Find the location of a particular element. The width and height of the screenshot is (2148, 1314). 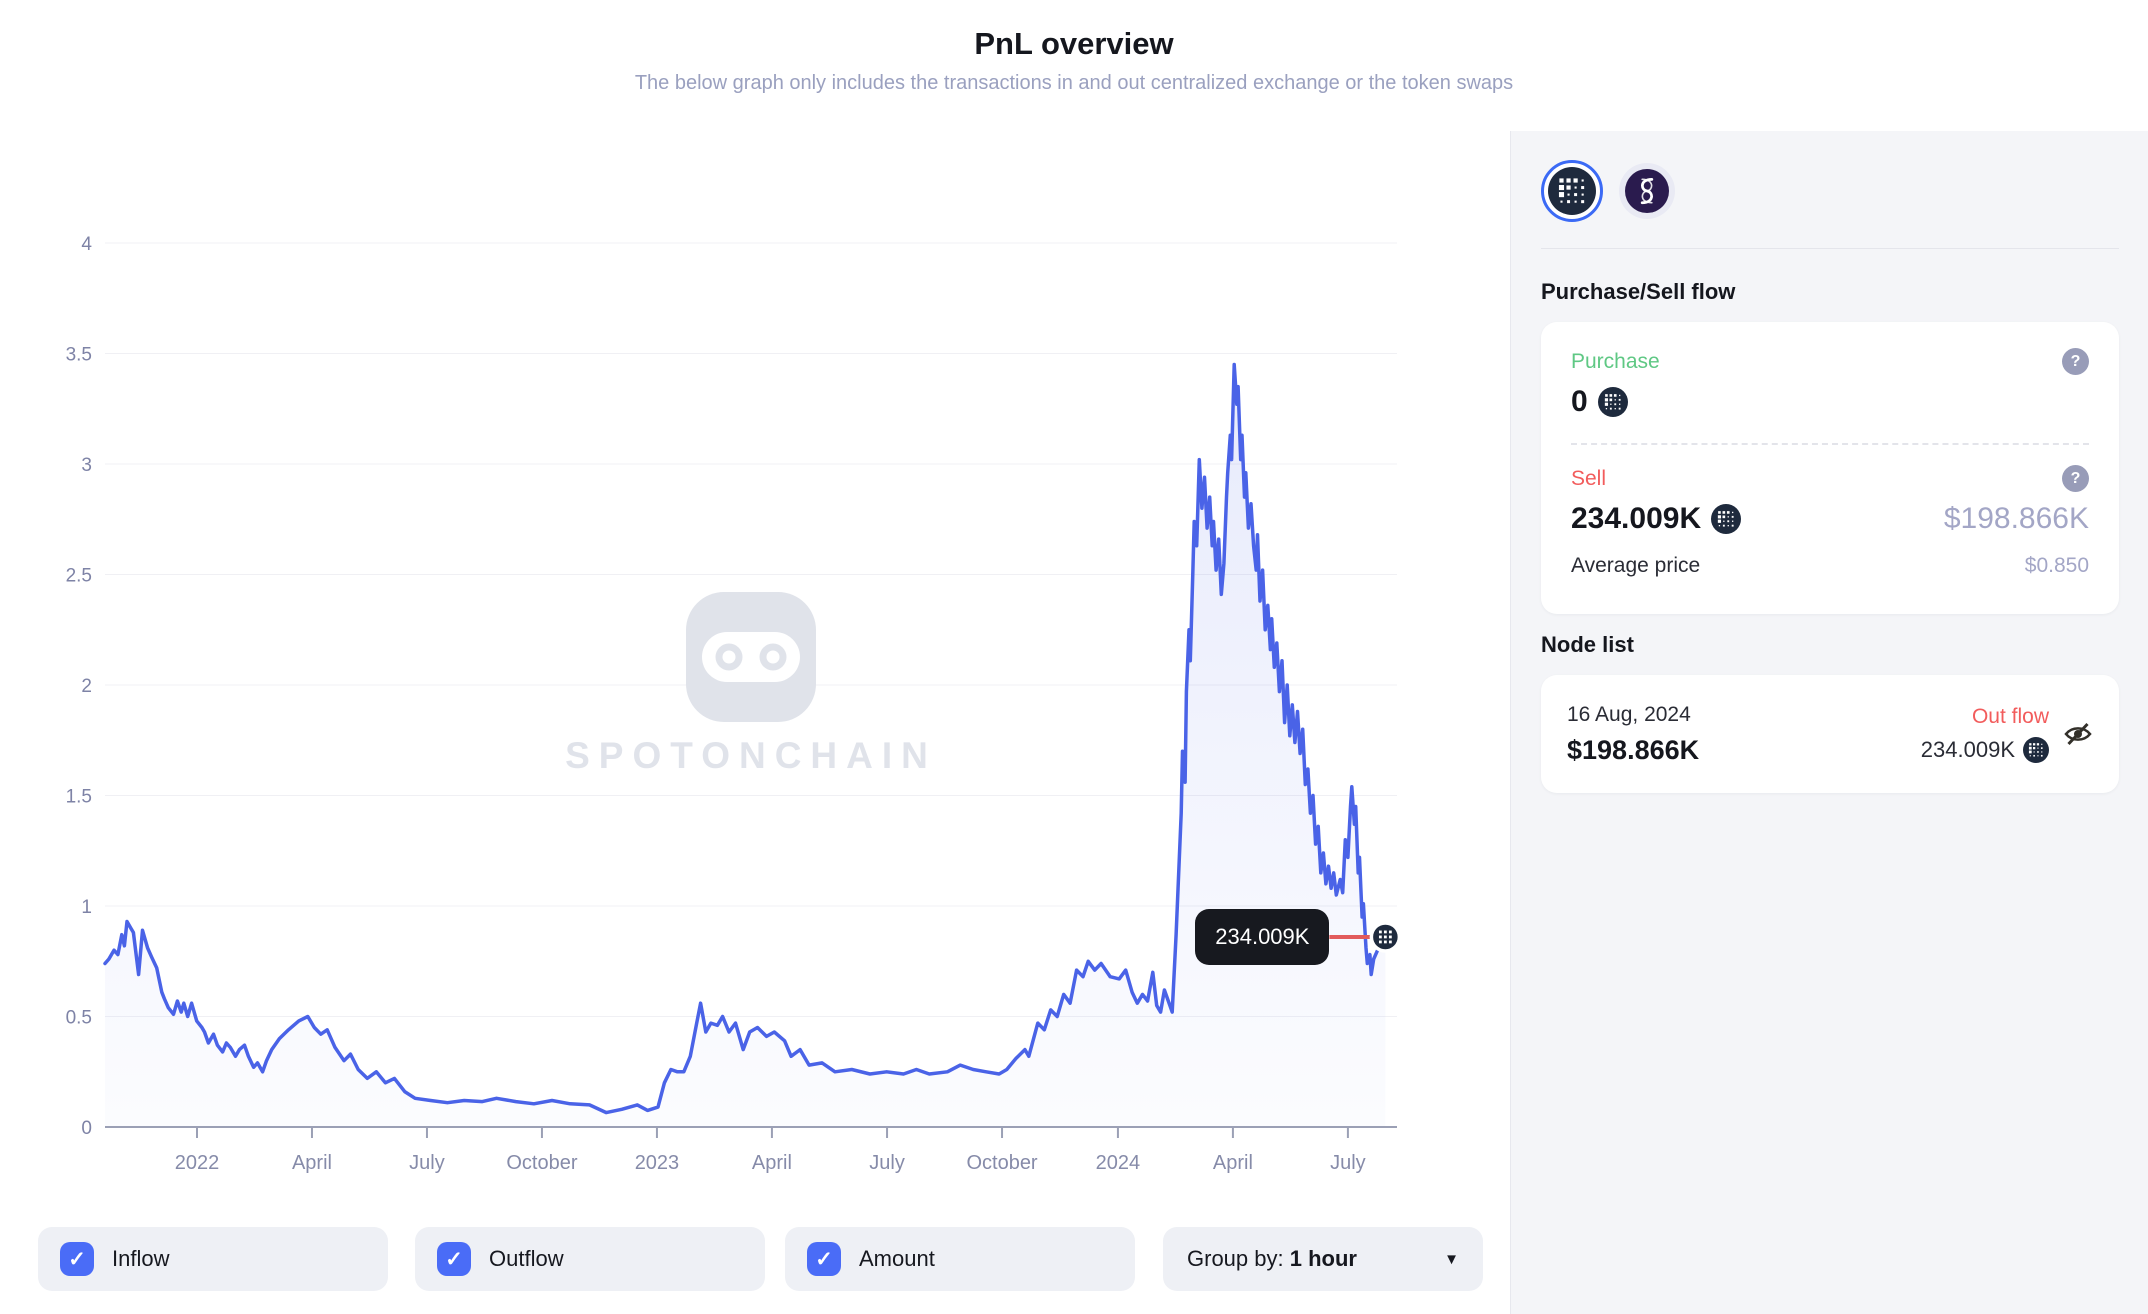

panel-divider is located at coordinates (1830, 248).